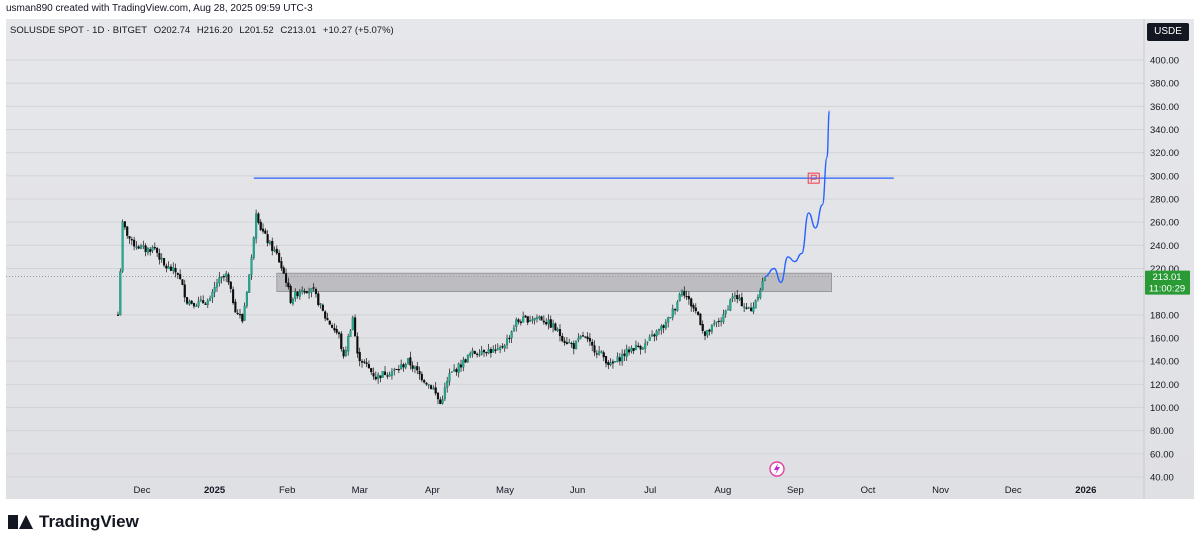 The image size is (1200, 545). What do you see at coordinates (1168, 32) in the screenshot?
I see `currency-button: USDE` at bounding box center [1168, 32].